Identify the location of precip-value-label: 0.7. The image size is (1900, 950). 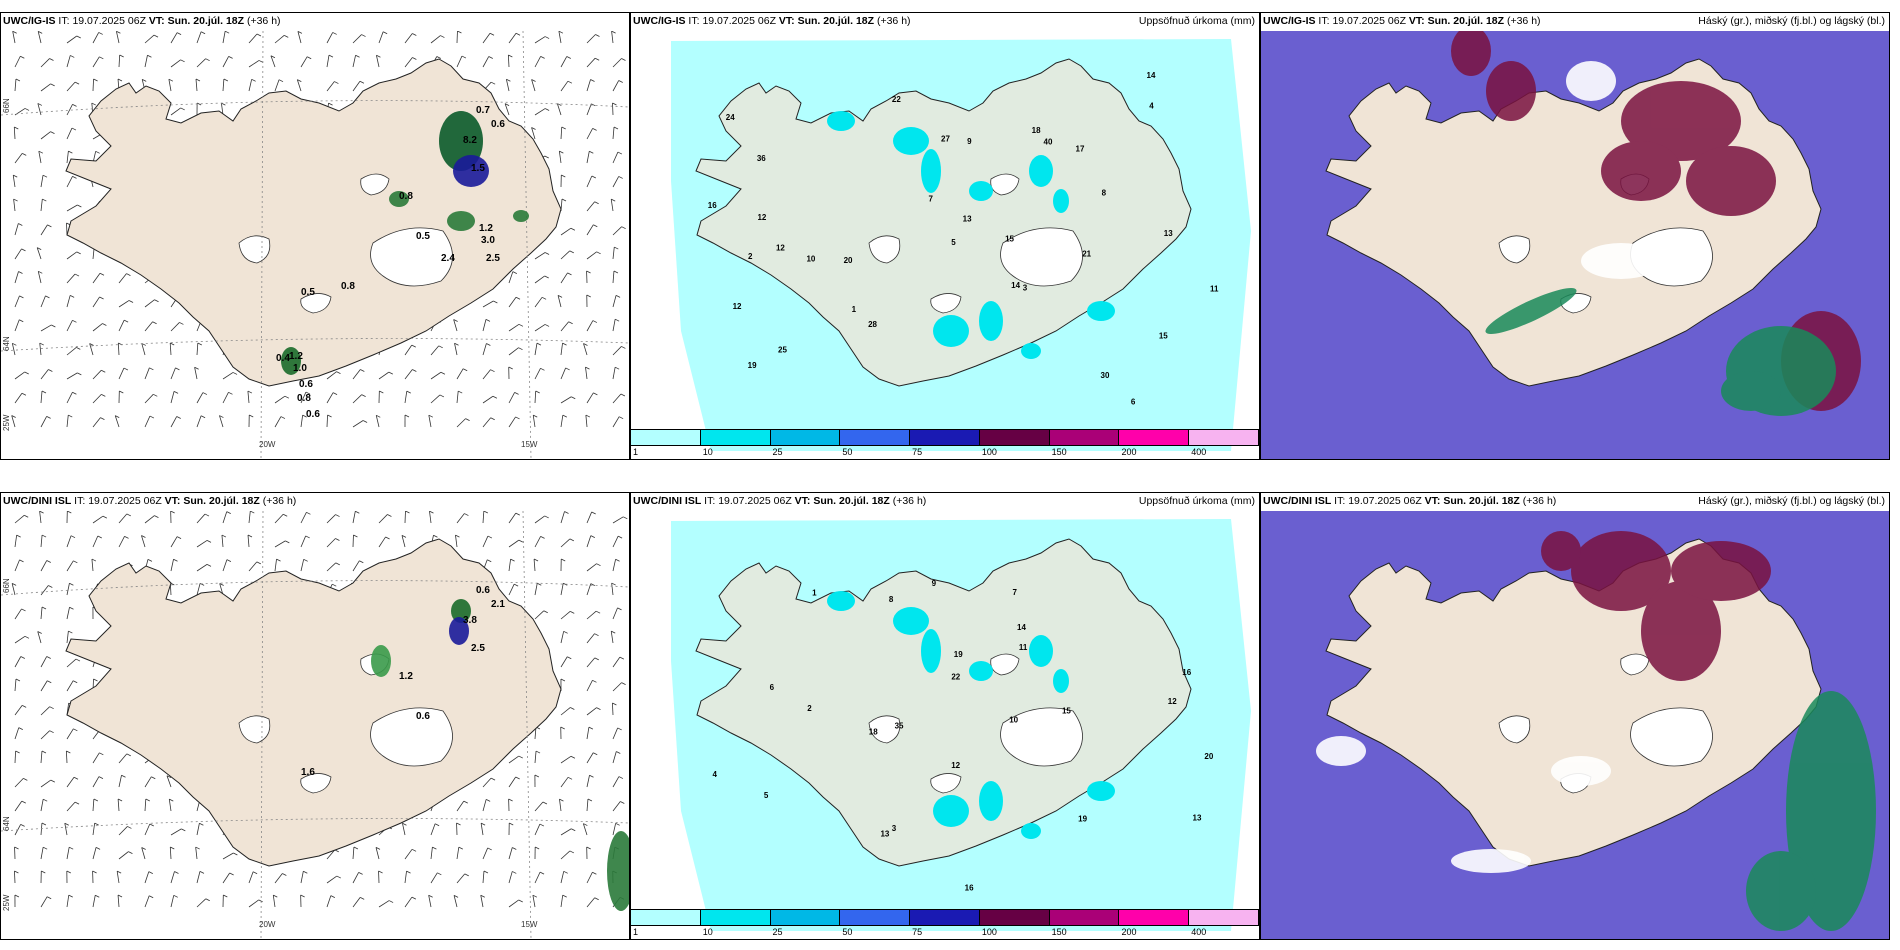
(483, 110).